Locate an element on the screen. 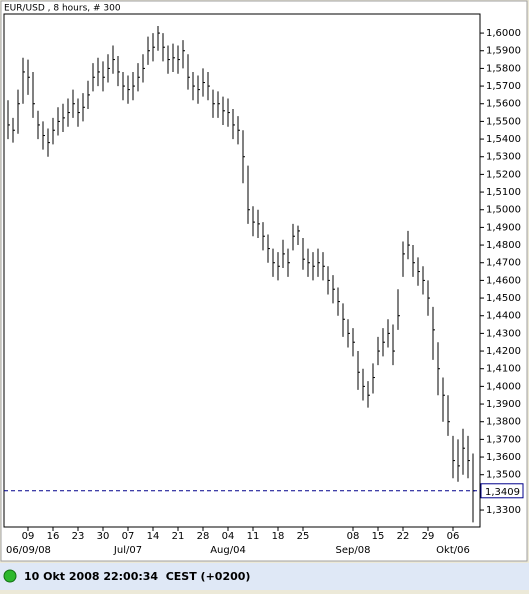  y-tick-label: 1,4600 is located at coordinates (503, 280).